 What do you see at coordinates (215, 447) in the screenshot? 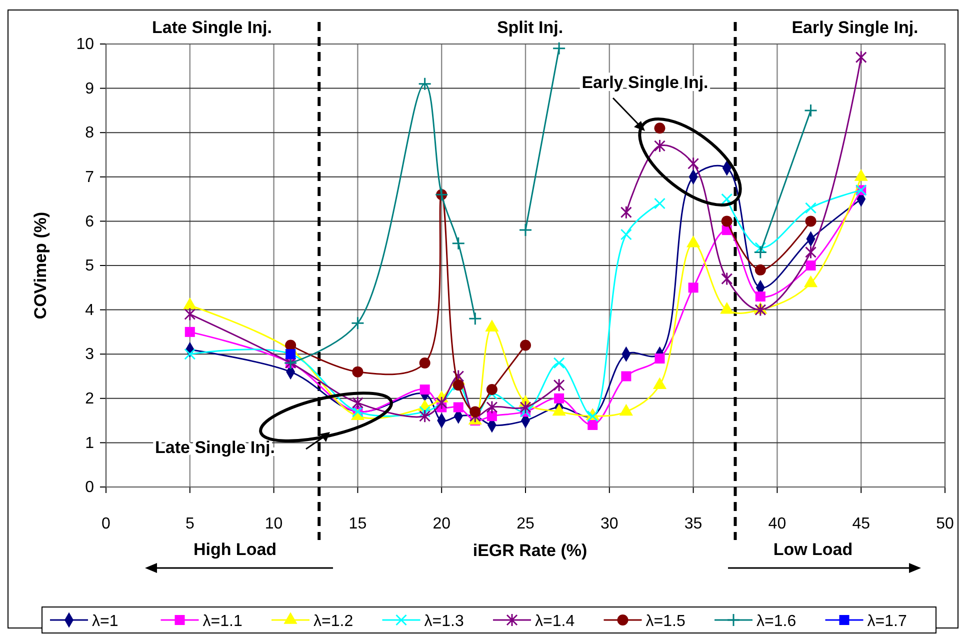
I see `annotation: Late Single Inj.` at bounding box center [215, 447].